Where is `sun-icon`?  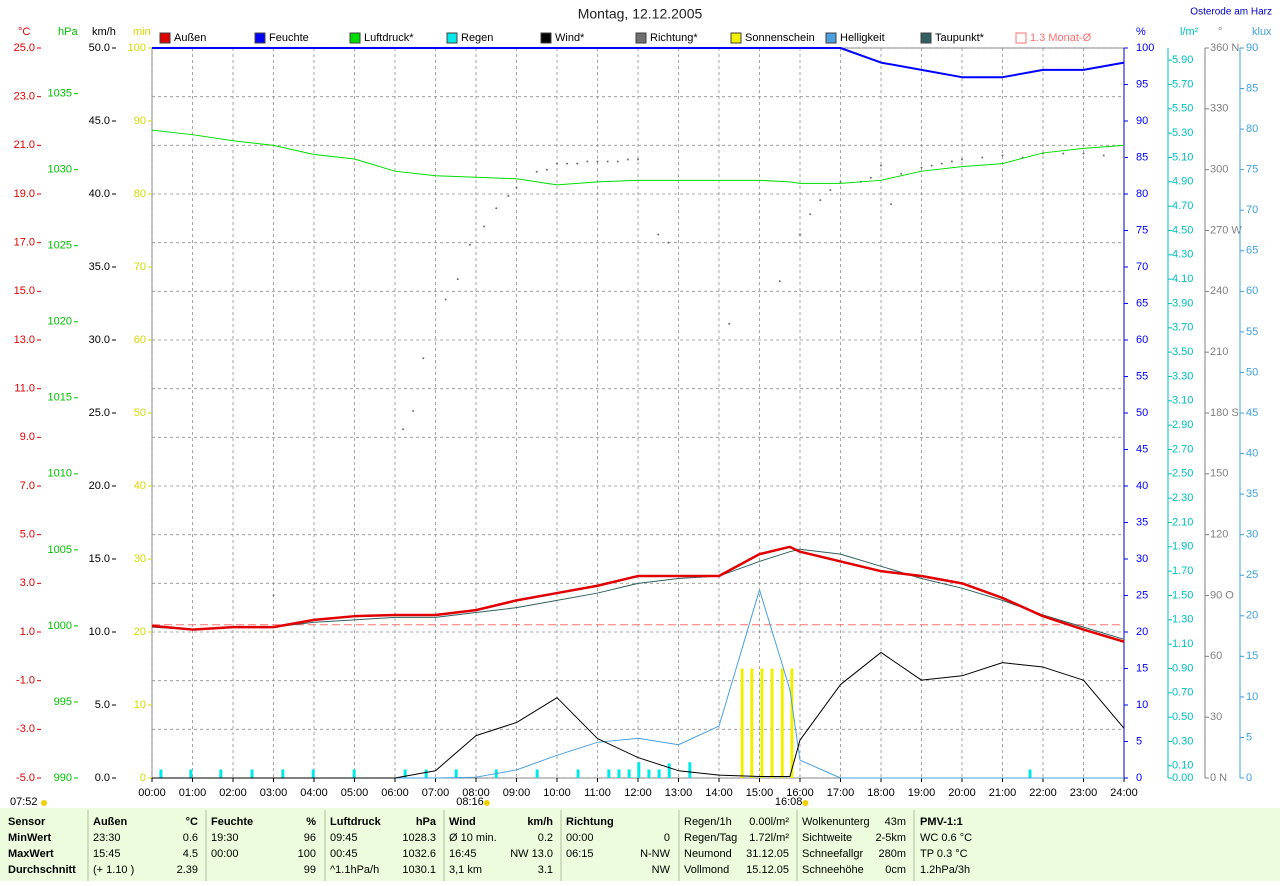
sun-icon is located at coordinates (44, 803).